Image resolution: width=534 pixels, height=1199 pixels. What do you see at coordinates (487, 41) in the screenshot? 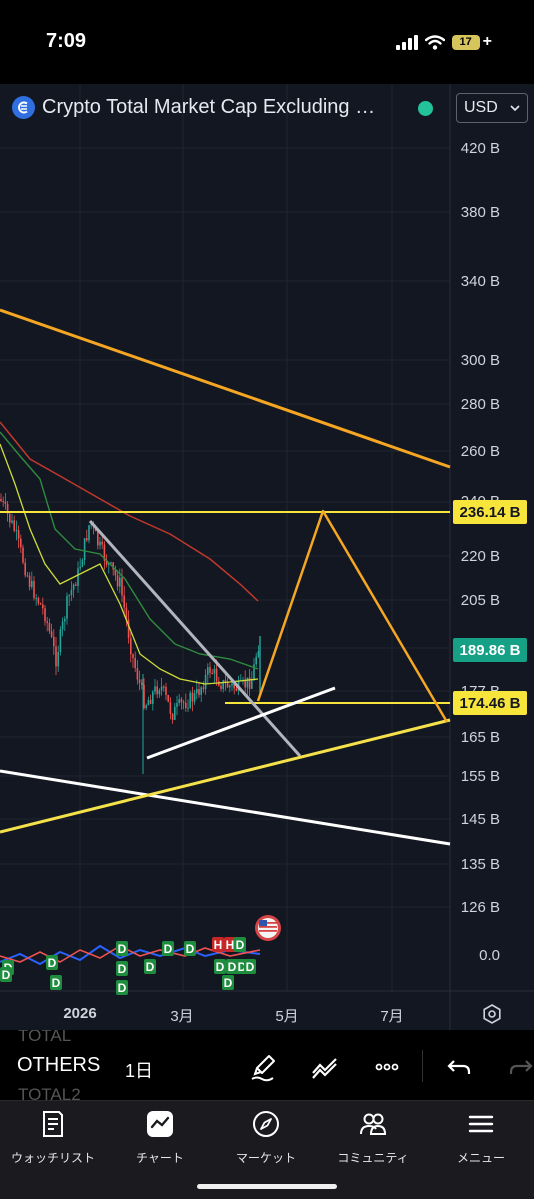
I see `charging-icon: +` at bounding box center [487, 41].